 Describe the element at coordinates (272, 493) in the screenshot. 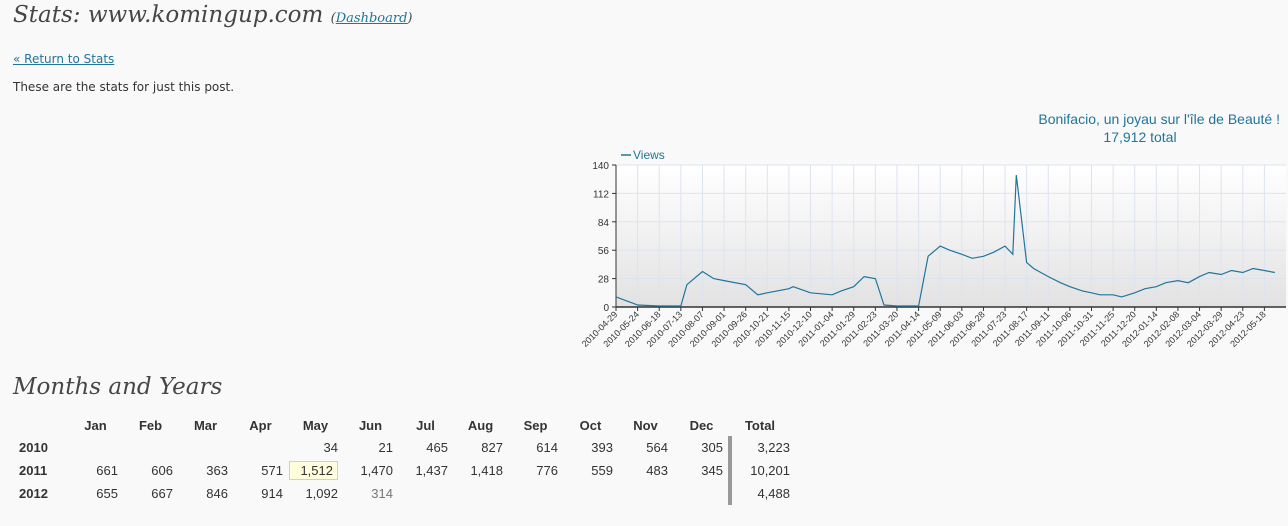

I see `table-cell: 914` at that location.